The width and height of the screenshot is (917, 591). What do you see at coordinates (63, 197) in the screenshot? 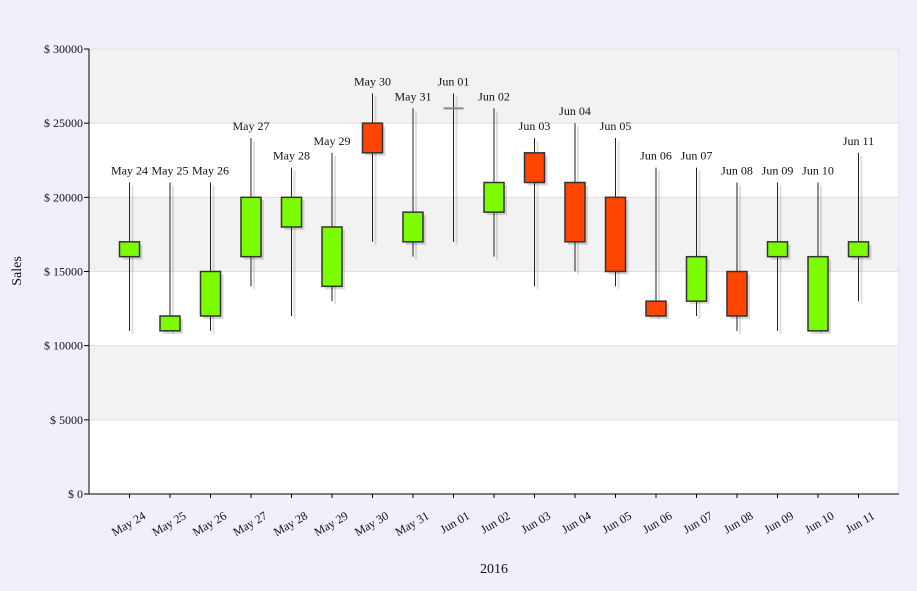
I see `y-tick-label: $ 20000` at bounding box center [63, 197].